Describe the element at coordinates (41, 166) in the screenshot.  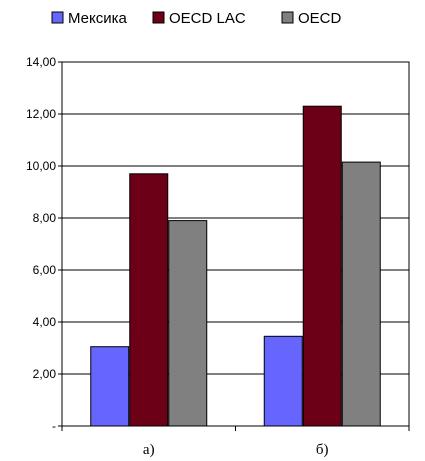
I see `y-tick-label: 10,00` at that location.